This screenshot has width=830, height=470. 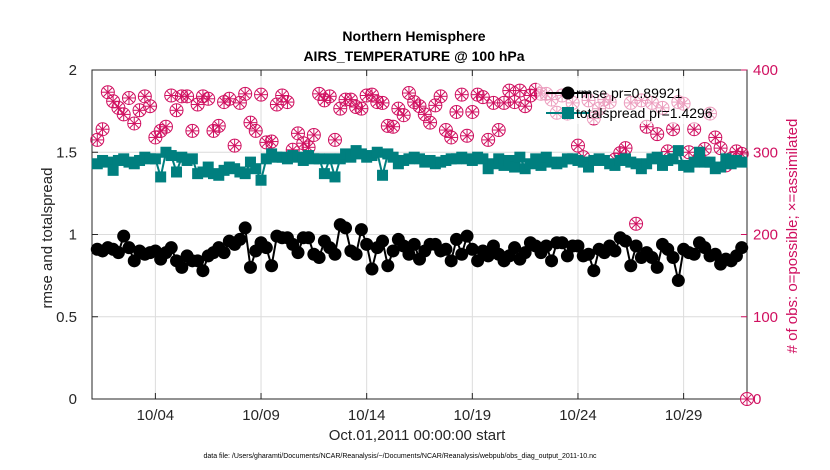 What do you see at coordinates (765, 70) in the screenshot?
I see `y-right-tick-label: 400` at bounding box center [765, 70].